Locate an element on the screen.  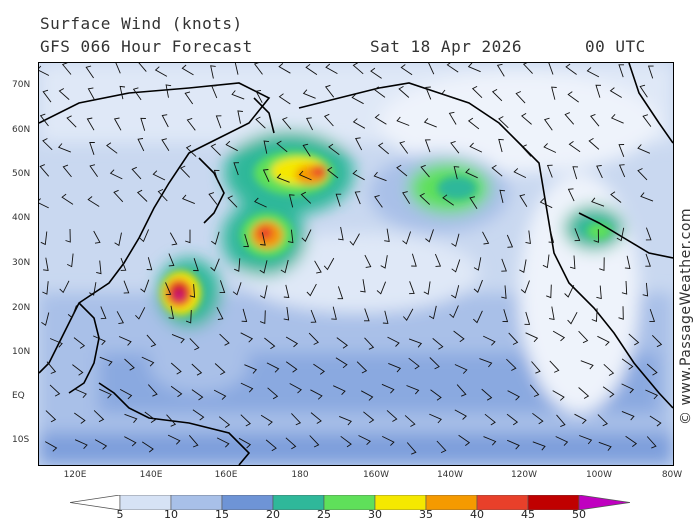
lon-label-120e: 120E is located at coordinates (75, 475).